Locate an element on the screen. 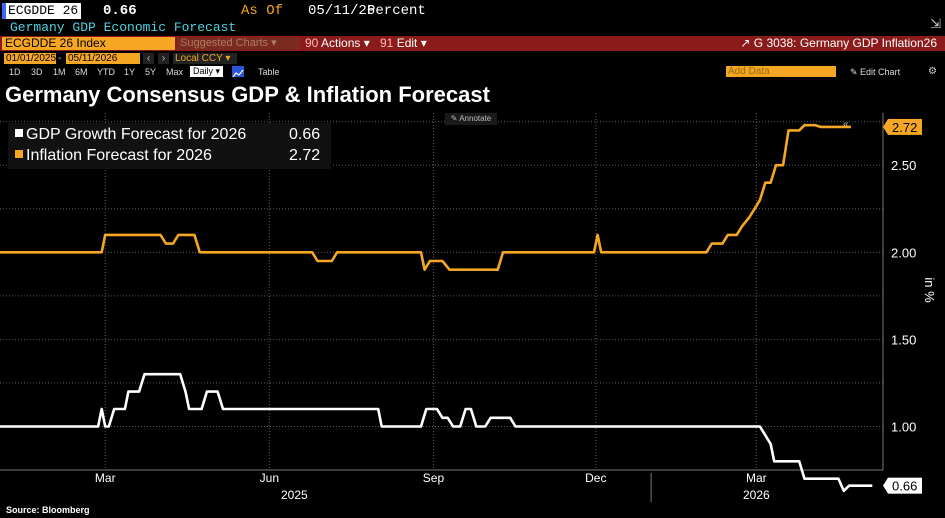 This screenshot has width=945, height=518. source-note: Source: Bloomberg is located at coordinates (48, 510).